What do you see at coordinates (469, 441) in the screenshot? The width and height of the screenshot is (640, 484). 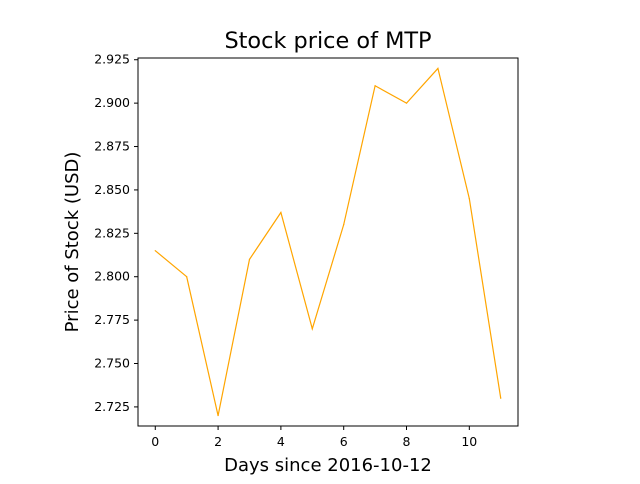 I see `x-tick-label: 10` at bounding box center [469, 441].